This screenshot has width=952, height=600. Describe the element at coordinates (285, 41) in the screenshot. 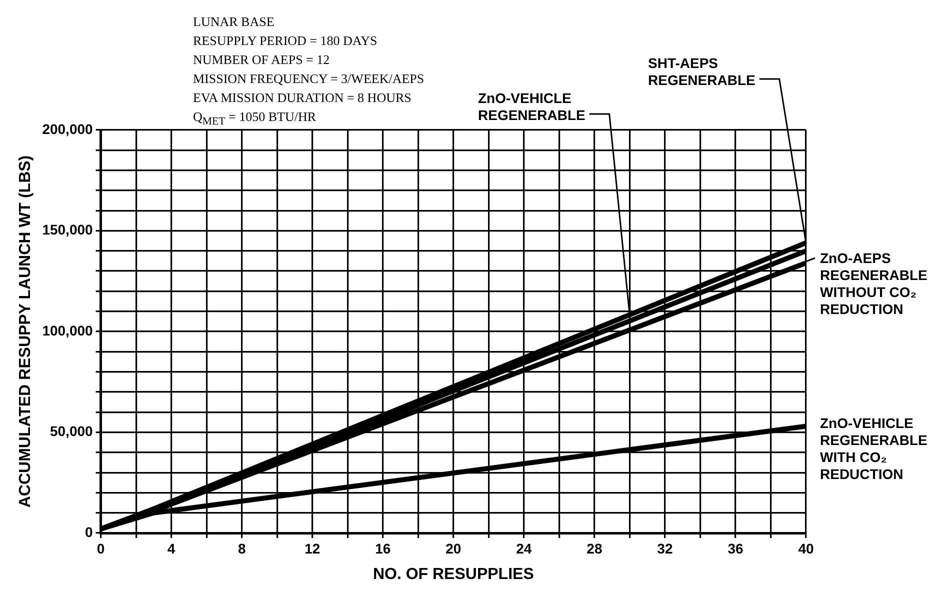

I see `text: RESUPPLY PERIOD = 180 DAYS` at that location.